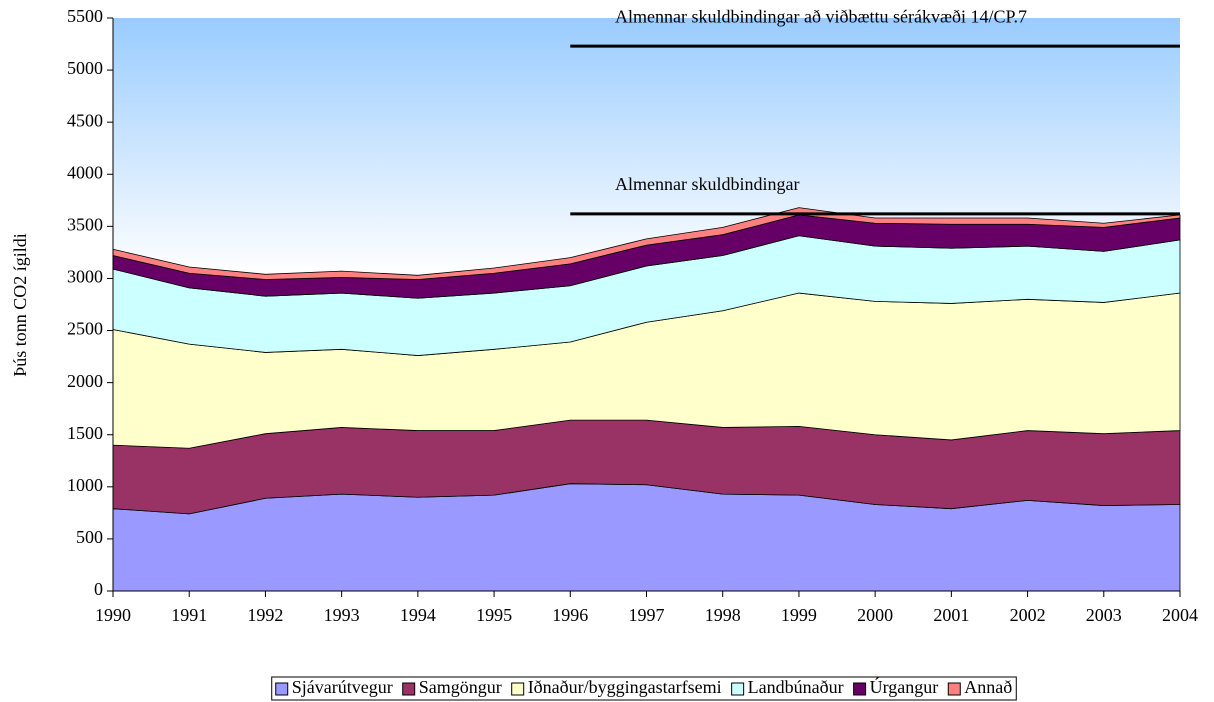 This screenshot has height=702, width=1214. What do you see at coordinates (904, 686) in the screenshot?
I see `legend-label: Úrgangur` at bounding box center [904, 686].